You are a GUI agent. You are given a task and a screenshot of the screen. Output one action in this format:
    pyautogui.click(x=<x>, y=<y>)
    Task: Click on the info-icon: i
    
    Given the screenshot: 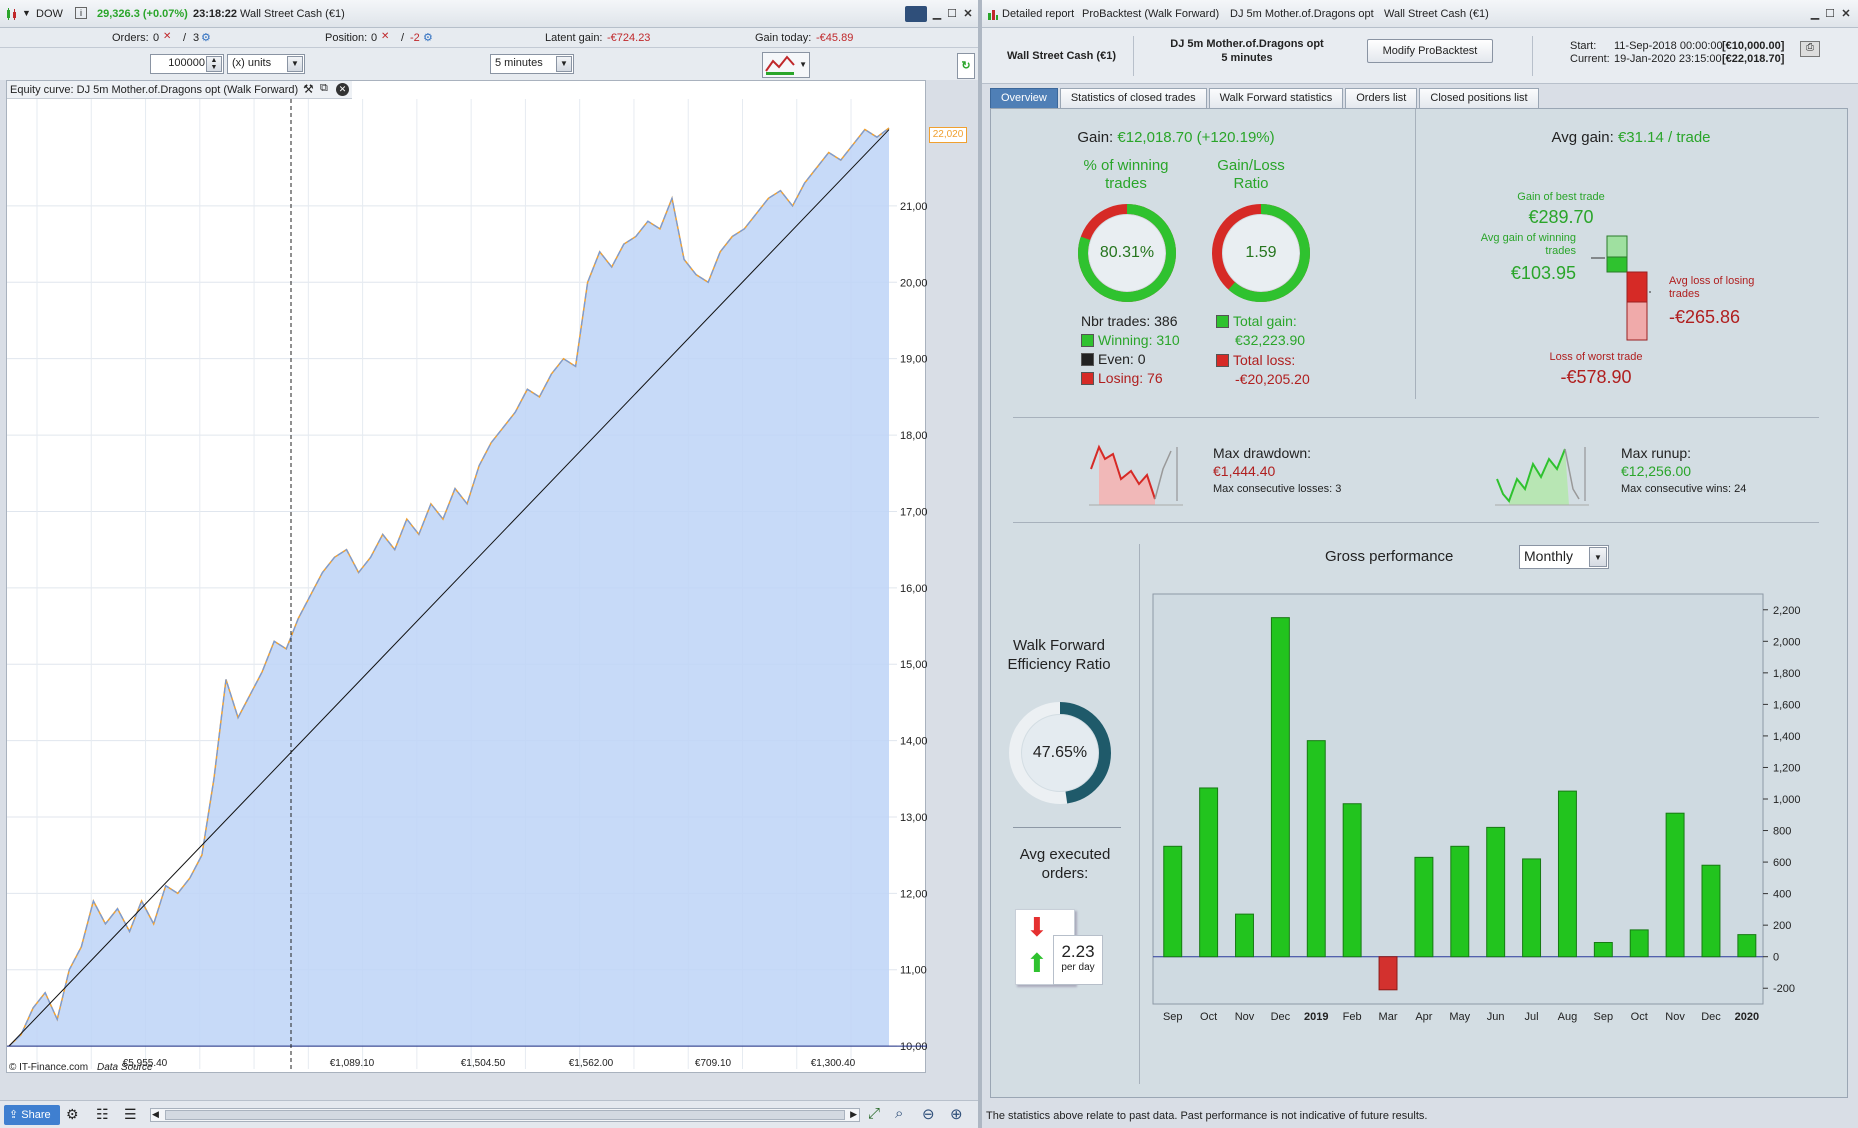 What is the action you would take?
    pyautogui.click(x=81, y=13)
    